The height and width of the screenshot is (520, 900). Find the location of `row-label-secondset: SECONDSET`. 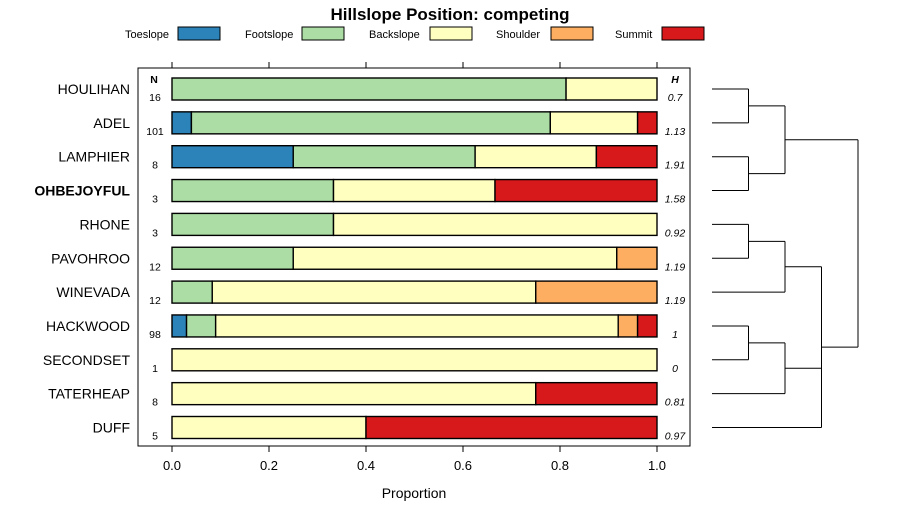

row-label-secondset: SECONDSET is located at coordinates (87, 360).